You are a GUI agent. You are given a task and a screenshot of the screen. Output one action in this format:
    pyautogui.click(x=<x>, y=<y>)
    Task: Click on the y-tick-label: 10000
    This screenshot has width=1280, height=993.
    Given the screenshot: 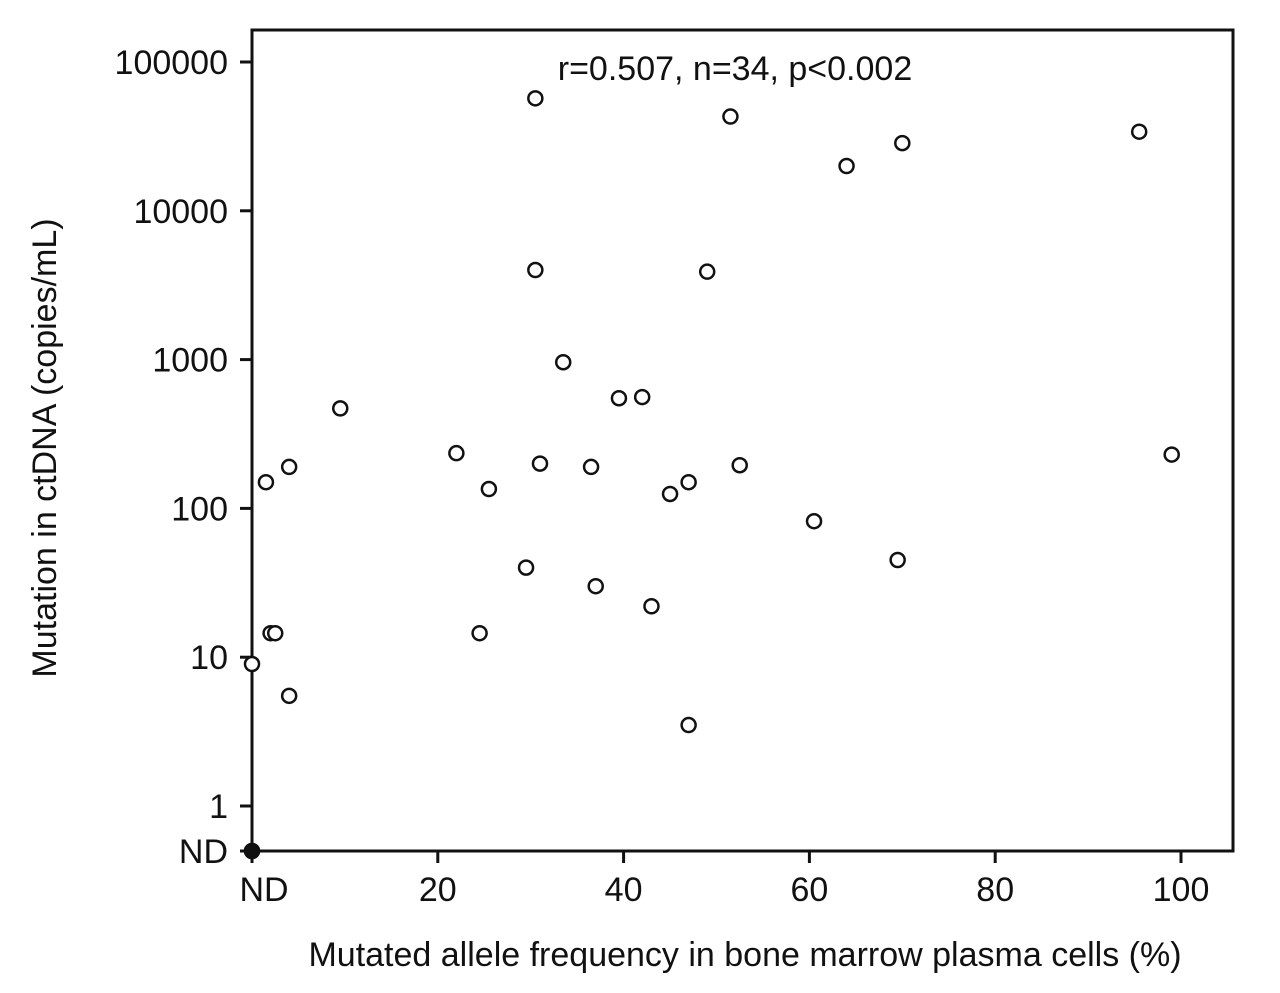 What is the action you would take?
    pyautogui.click(x=180, y=212)
    